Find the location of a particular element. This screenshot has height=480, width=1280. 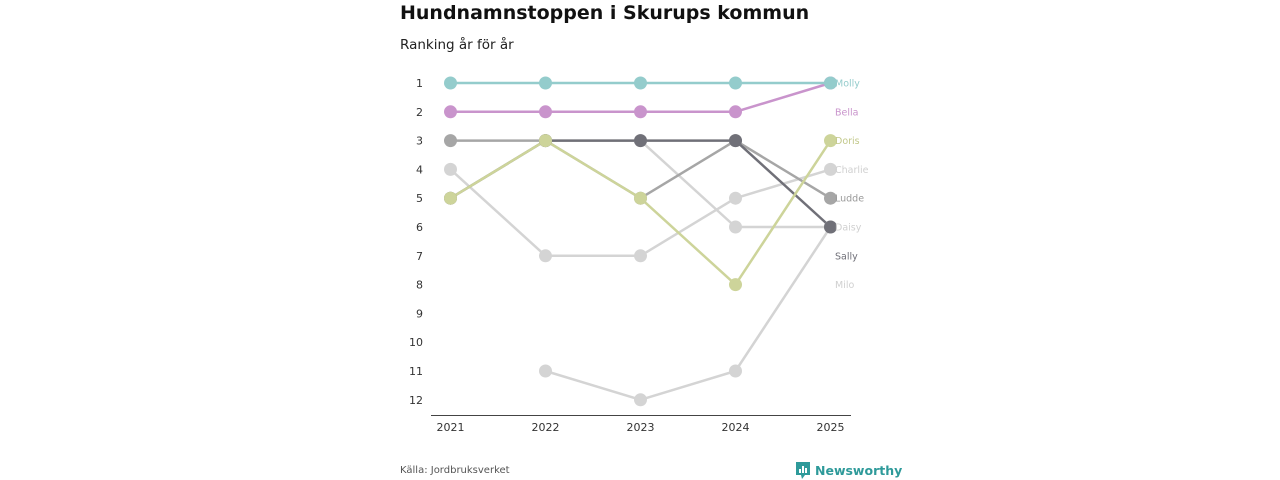

y-tick-label: 12 is located at coordinates (416, 400).